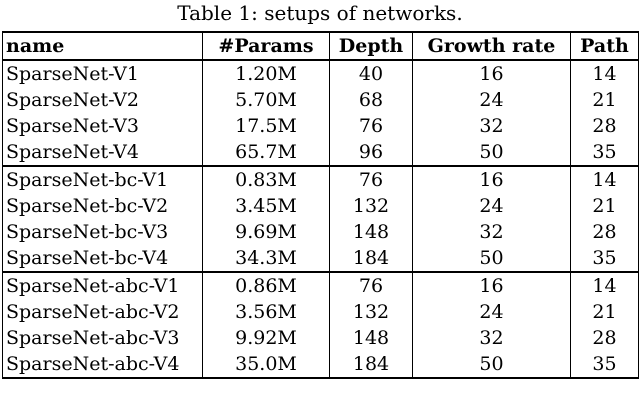 The image size is (640, 416). Describe the element at coordinates (266, 179) in the screenshot. I see `cell-params: 0.83M` at that location.